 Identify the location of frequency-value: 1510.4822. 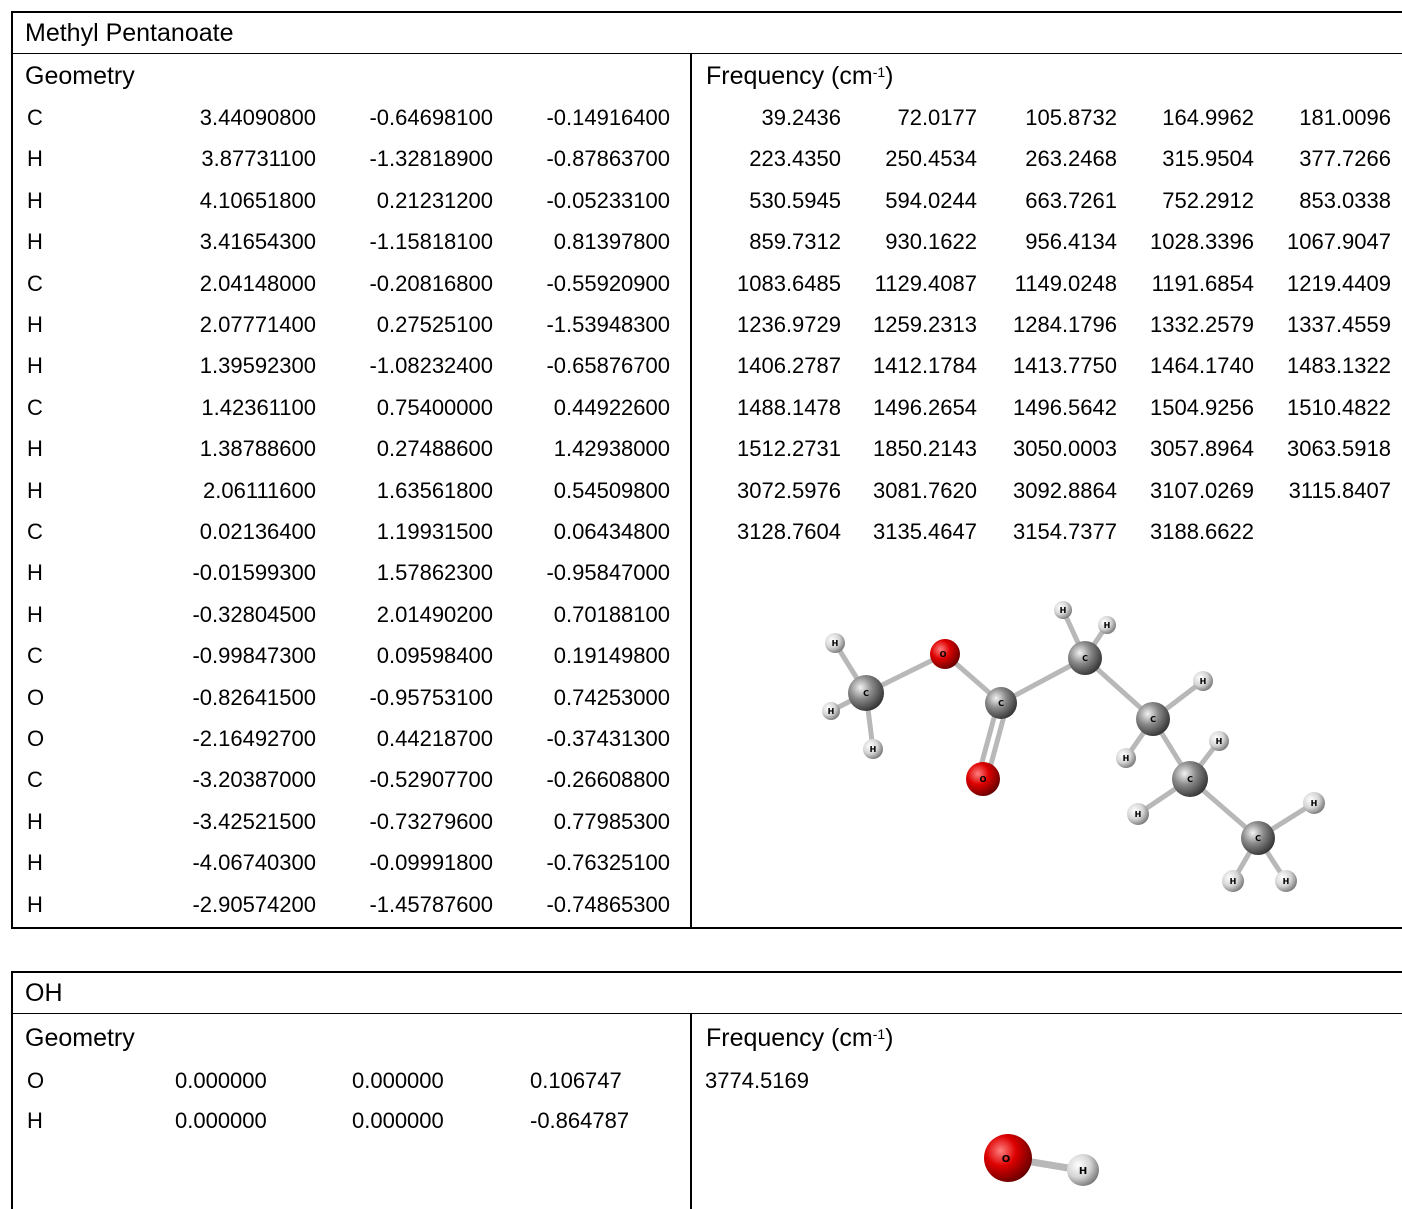
(1339, 407).